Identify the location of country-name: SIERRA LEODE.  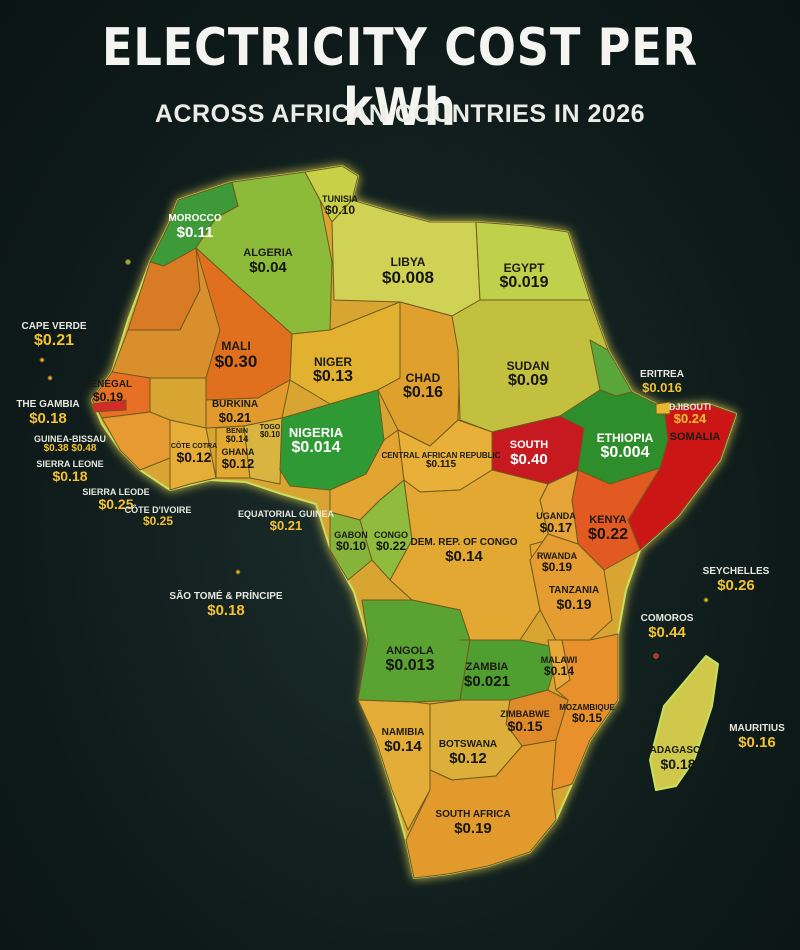
(116, 492).